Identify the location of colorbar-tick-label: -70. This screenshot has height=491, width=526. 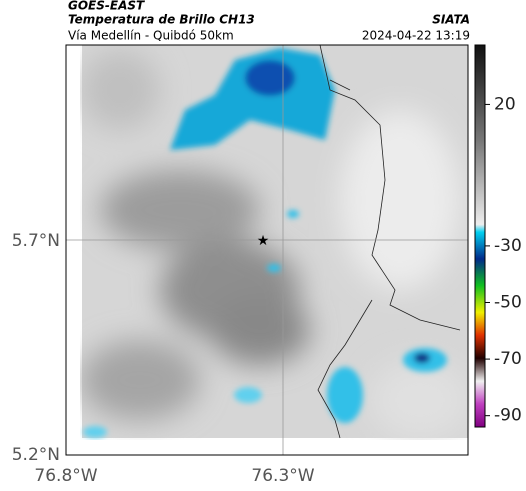
(508, 359).